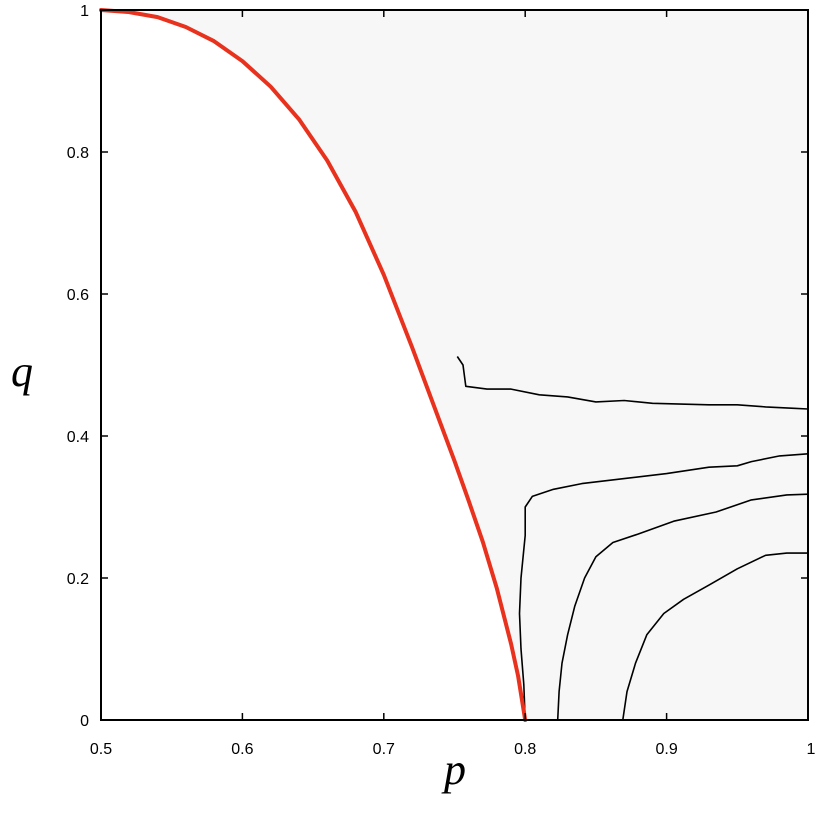  I want to click on y-tick-label: 0.2, so click(78, 579).